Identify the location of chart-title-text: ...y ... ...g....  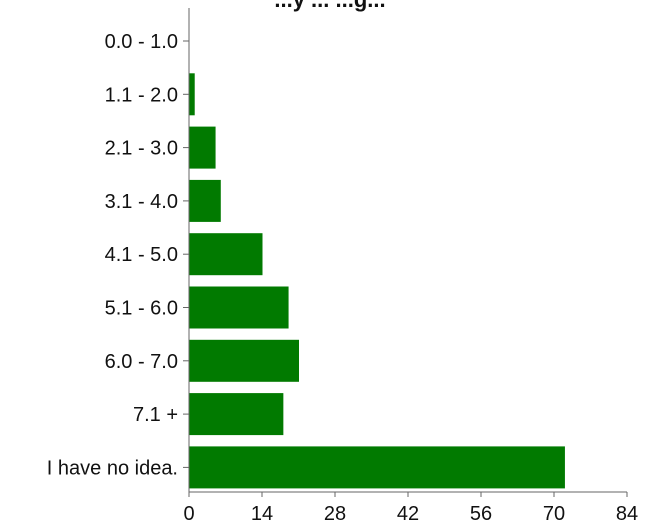
(329, 6).